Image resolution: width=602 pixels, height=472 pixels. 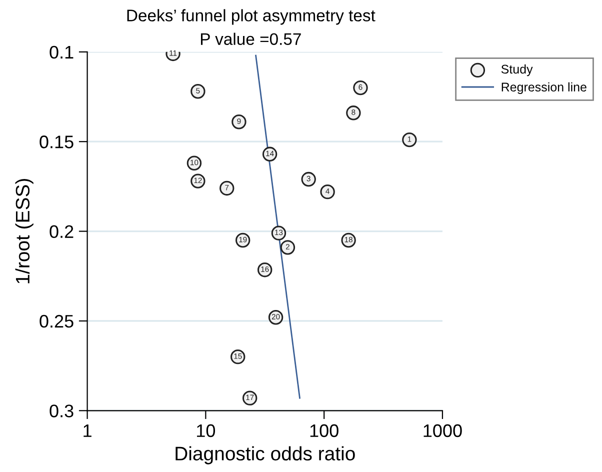 I want to click on chart-subtitle: P value =0.57, so click(x=250, y=39).